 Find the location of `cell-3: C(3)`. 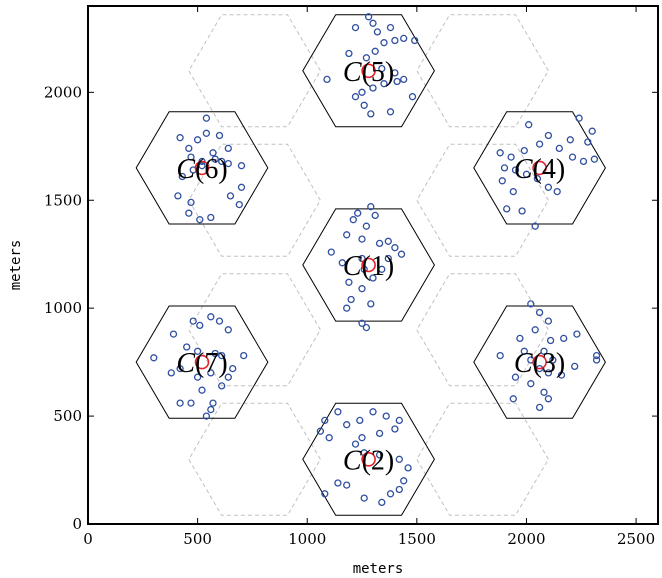

cell-3: C(3) is located at coordinates (539, 359).